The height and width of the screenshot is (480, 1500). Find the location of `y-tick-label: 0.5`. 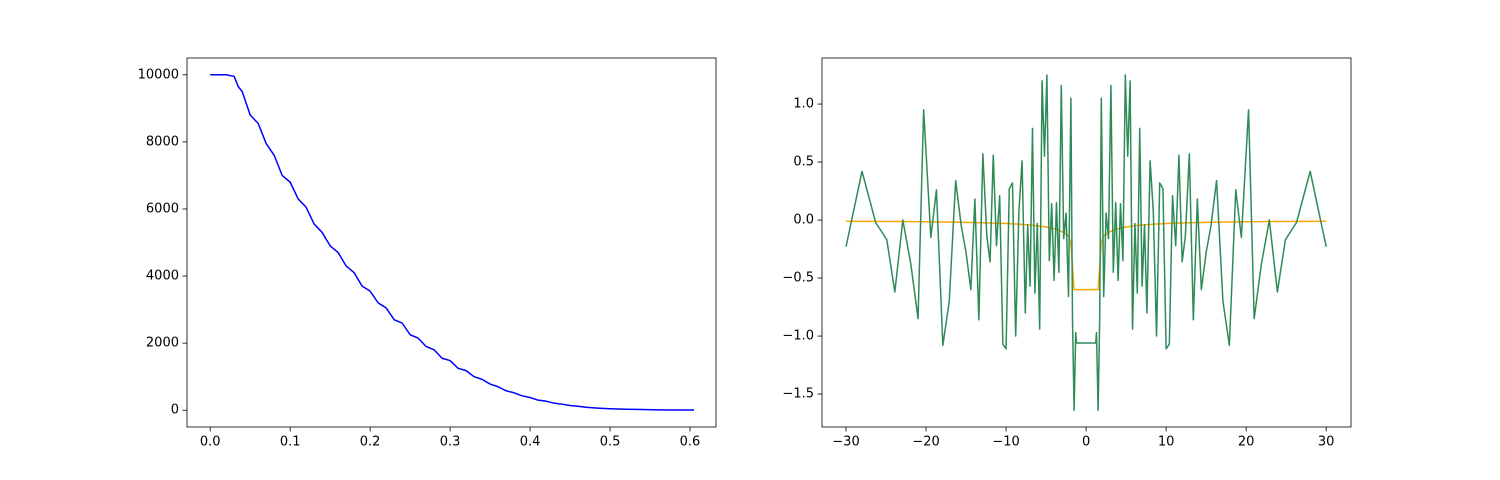

y-tick-label: 0.5 is located at coordinates (803, 162).